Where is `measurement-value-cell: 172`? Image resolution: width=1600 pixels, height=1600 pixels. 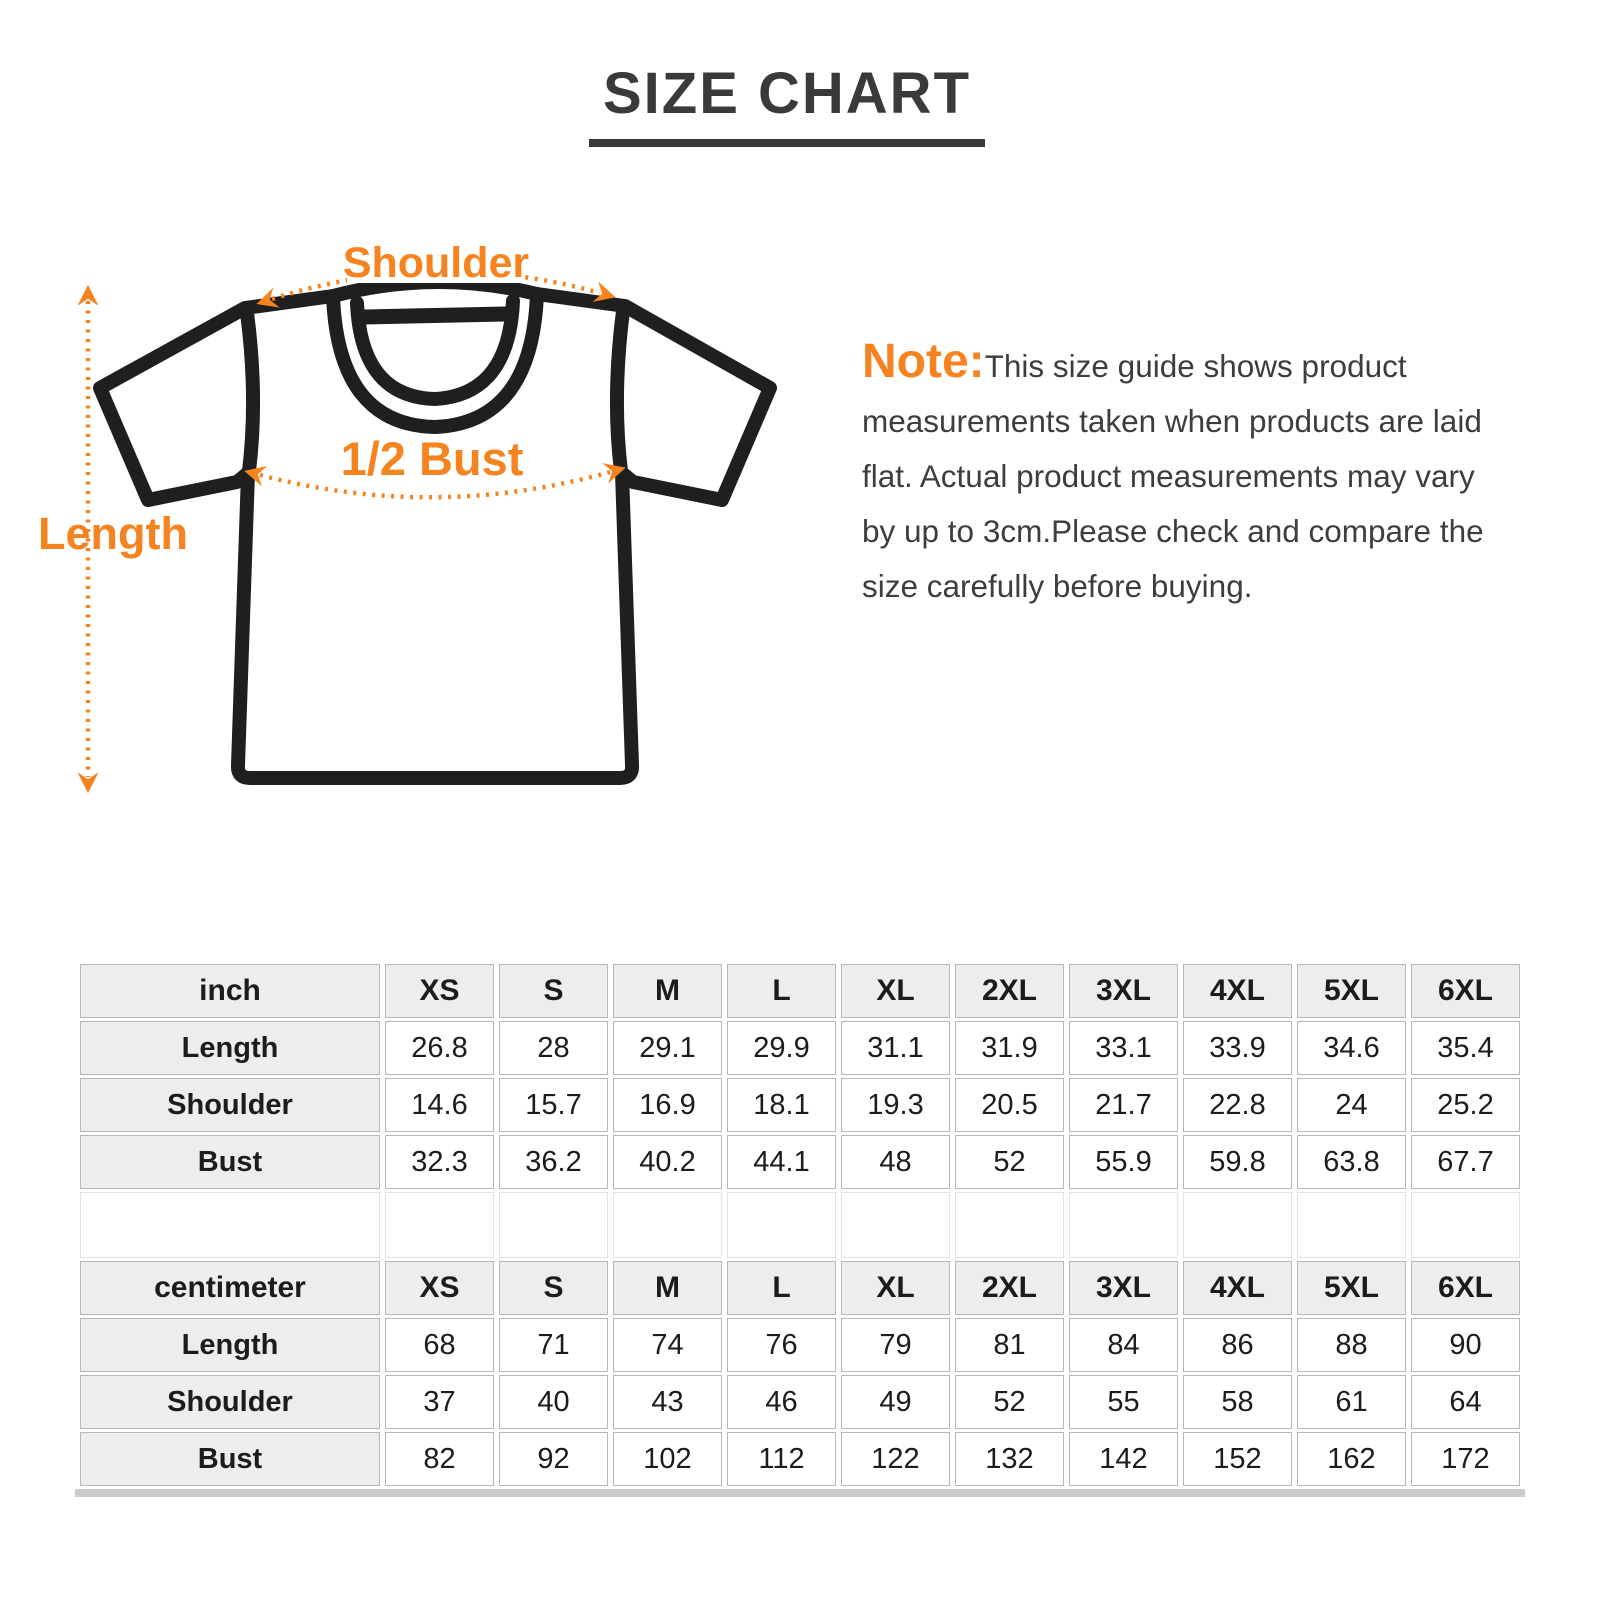
measurement-value-cell: 172 is located at coordinates (1465, 1459).